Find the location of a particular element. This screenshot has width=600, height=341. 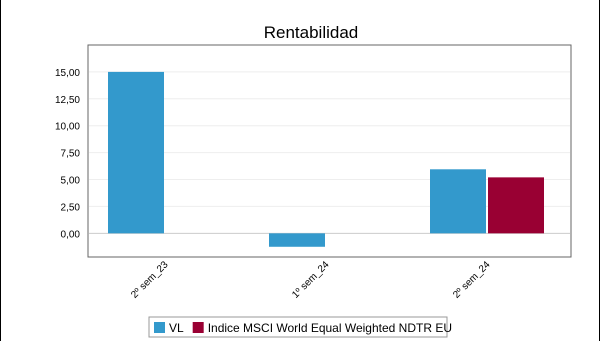

y-tick-label: 0,00 is located at coordinates (71, 234).